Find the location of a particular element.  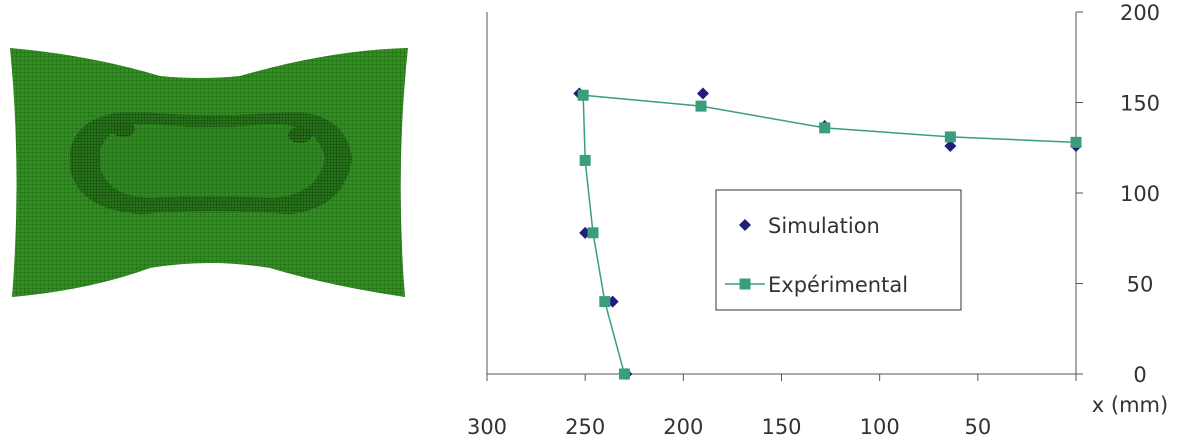

legend-marker-simulation is located at coordinates (745, 225).